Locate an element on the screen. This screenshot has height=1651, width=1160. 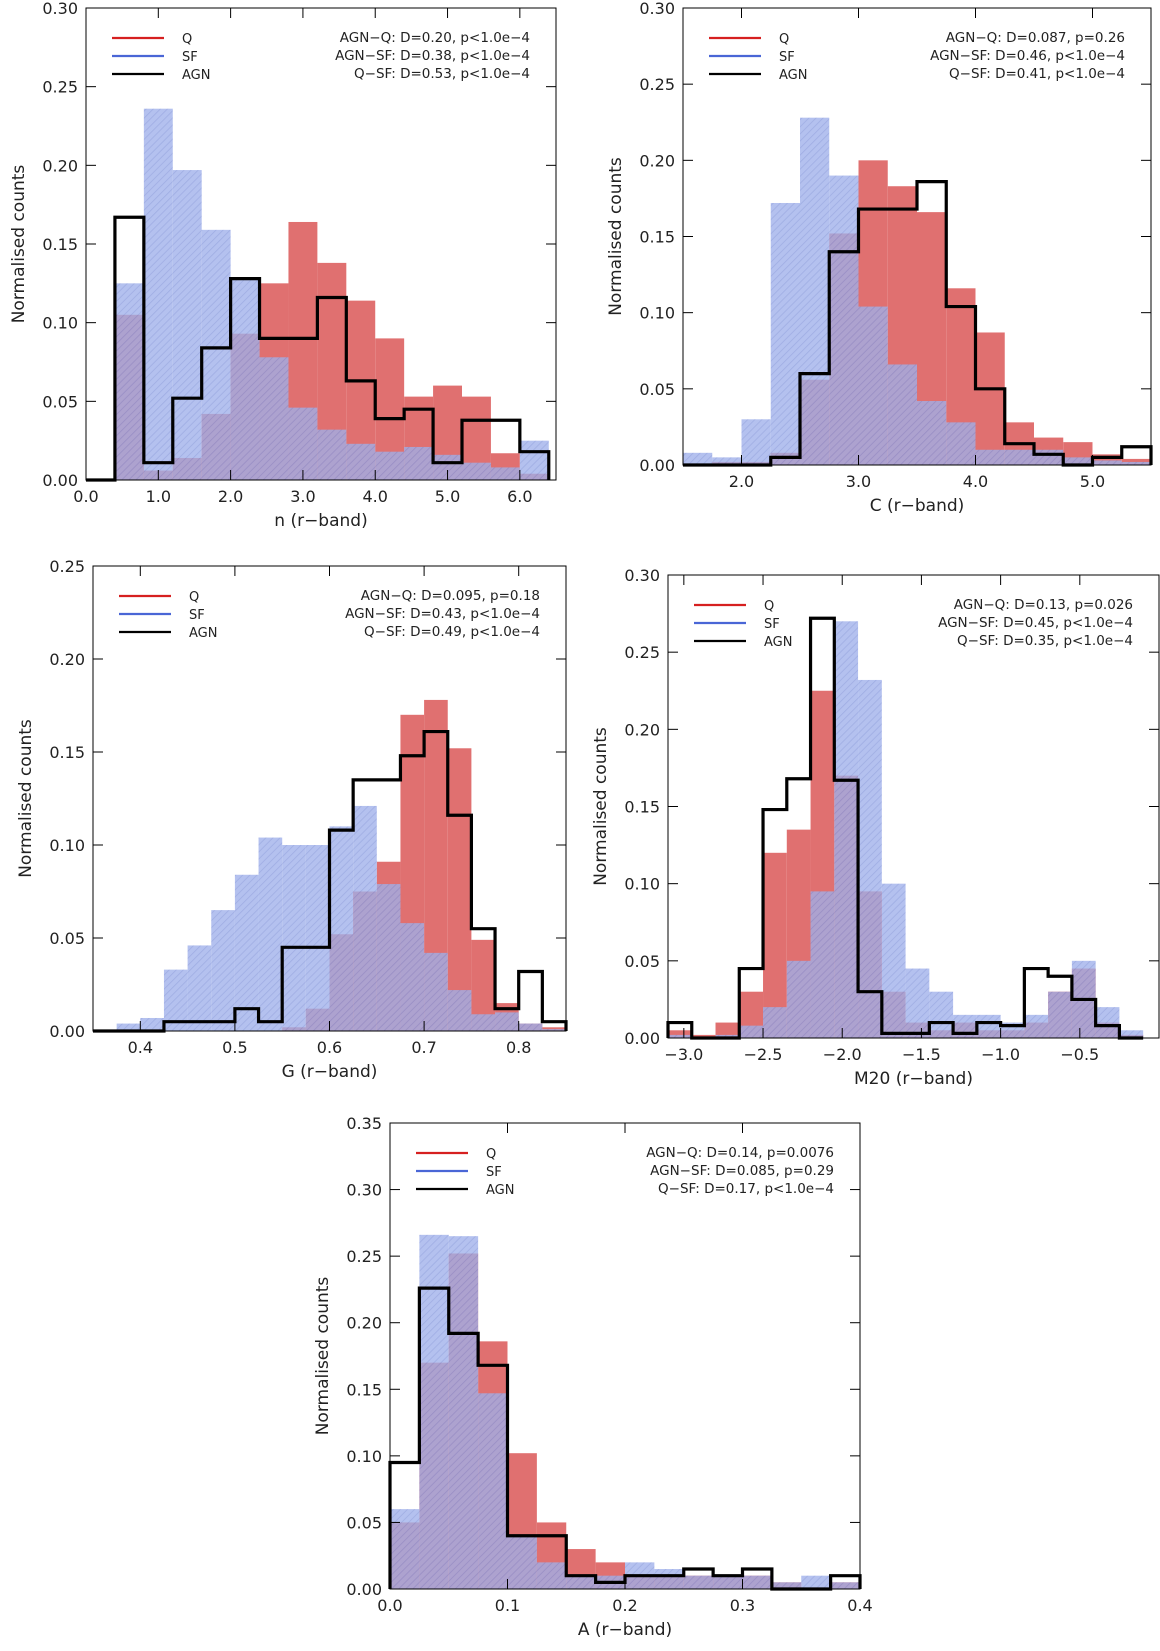
legend-label-q: Q is located at coordinates (769, 606).